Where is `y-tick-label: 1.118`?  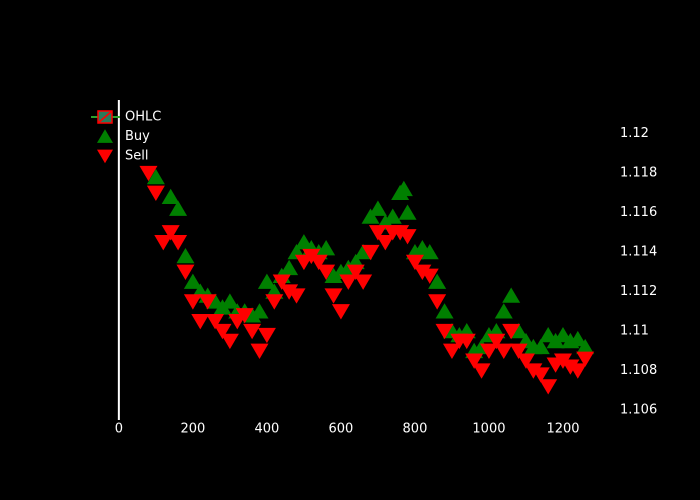 y-tick-label: 1.118 is located at coordinates (638, 173).